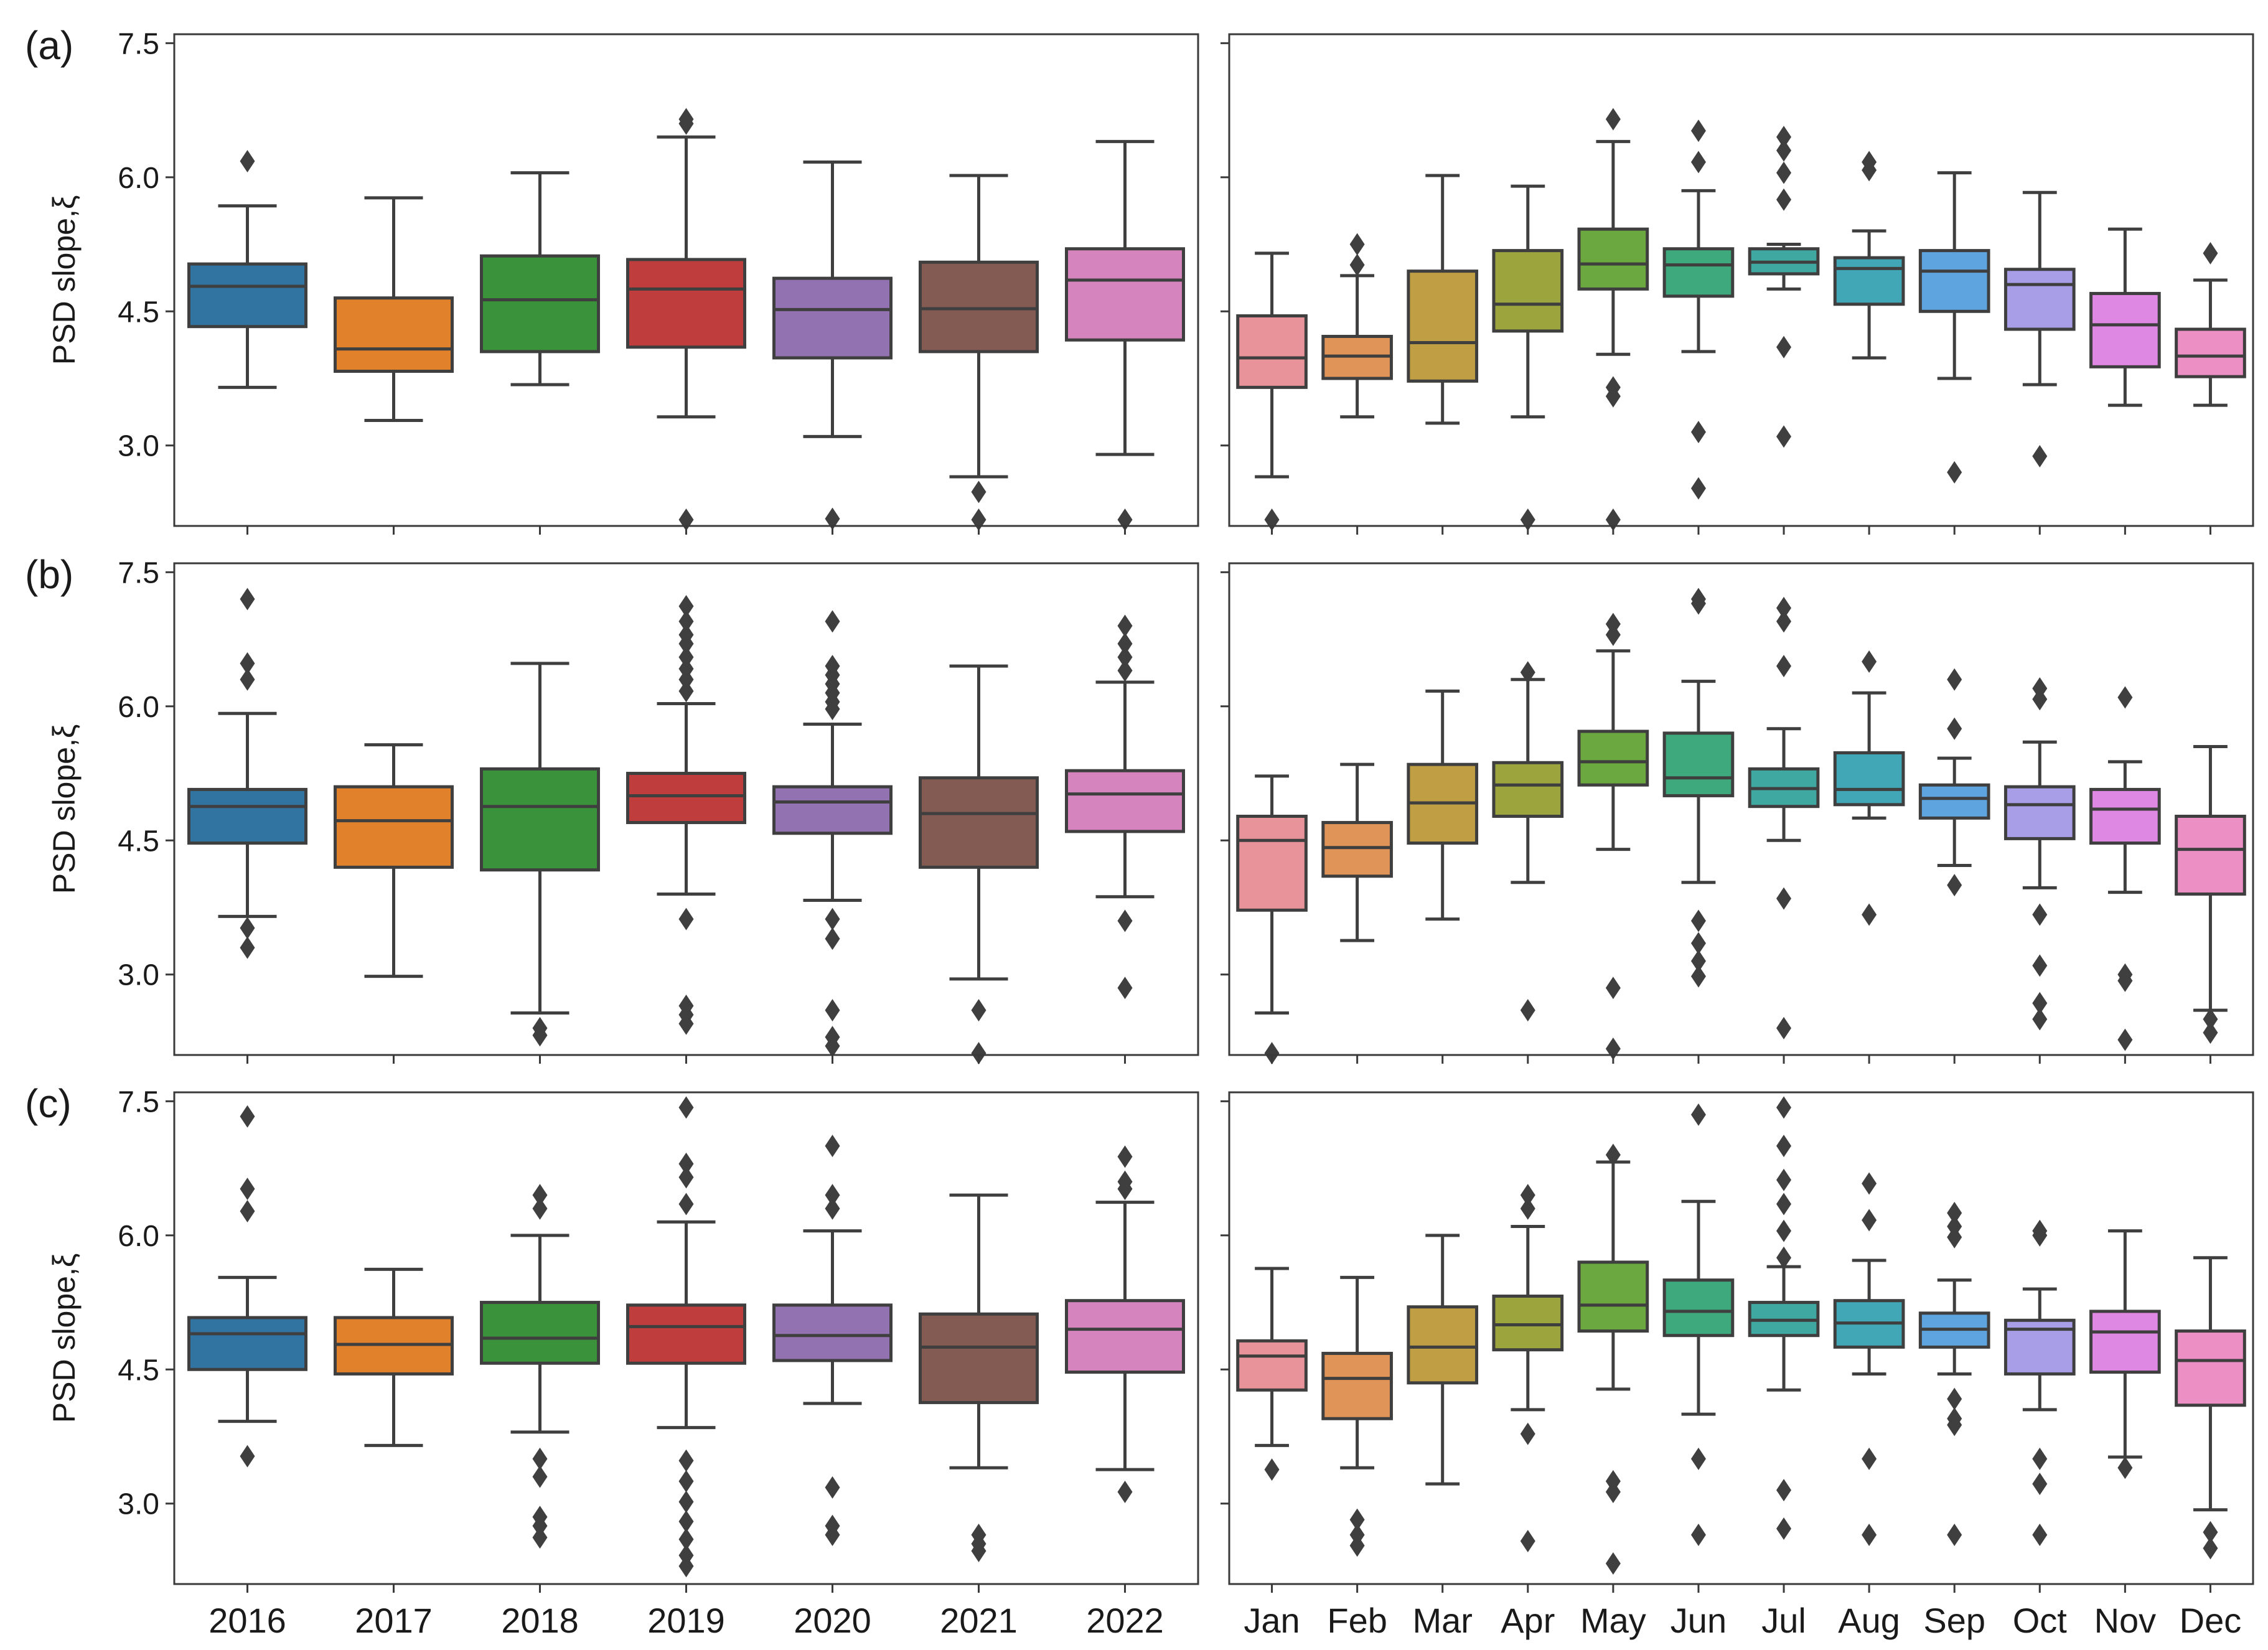 The height and width of the screenshot is (1650, 2268). Describe the element at coordinates (2125, 1620) in the screenshot. I see `x-tick-label: Nov` at that location.